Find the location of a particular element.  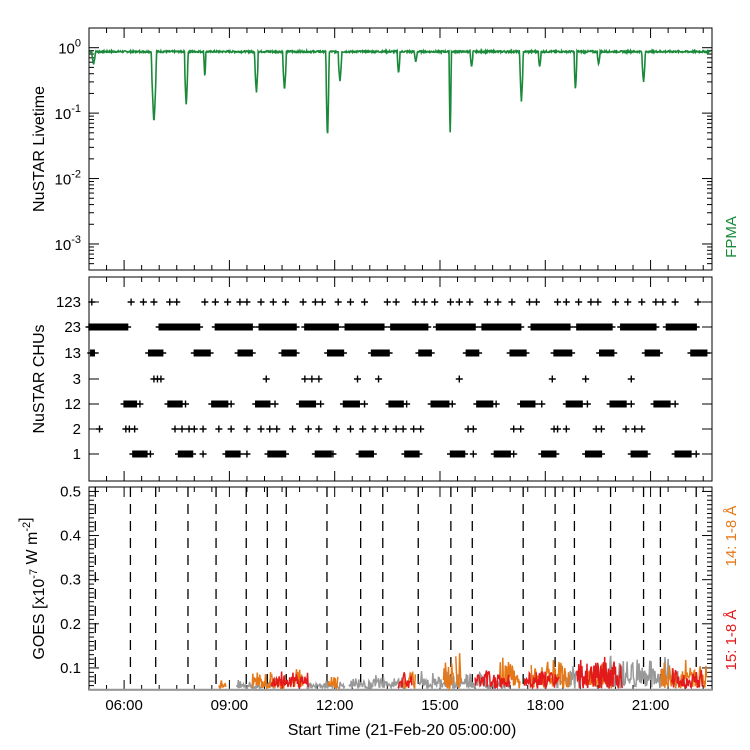

y-tick-label: 10⁻¹ is located at coordinates (68, 113).